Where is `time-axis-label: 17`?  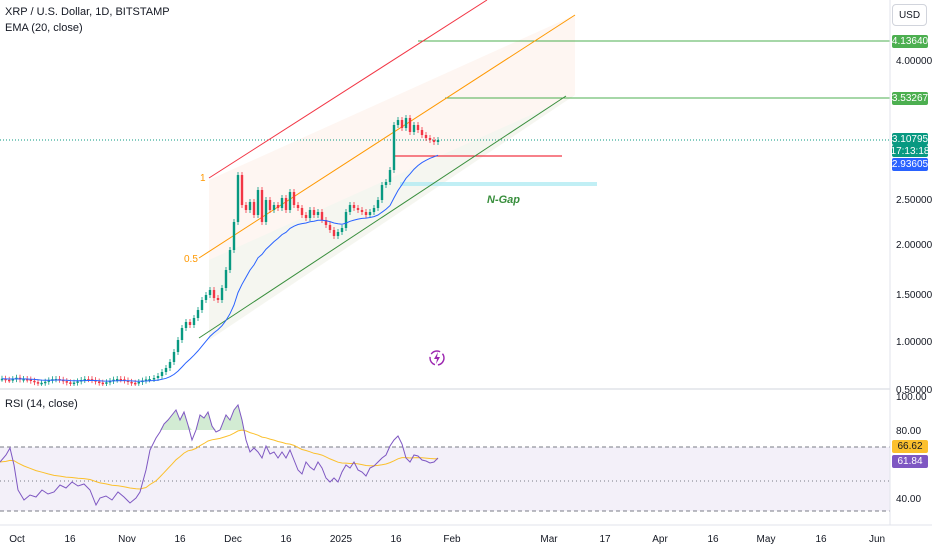
time-axis-label: 17 is located at coordinates (605, 539).